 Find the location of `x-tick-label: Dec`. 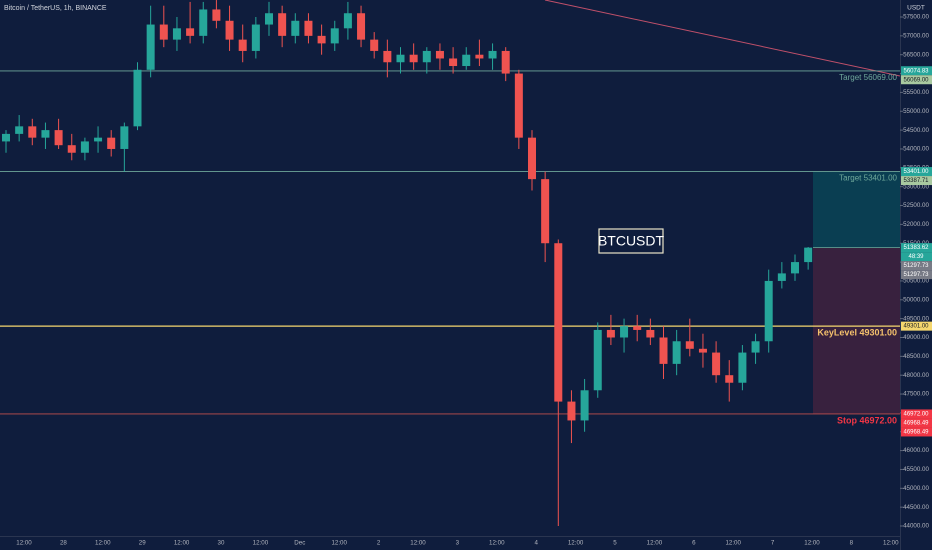

x-tick-label: Dec is located at coordinates (299, 543).